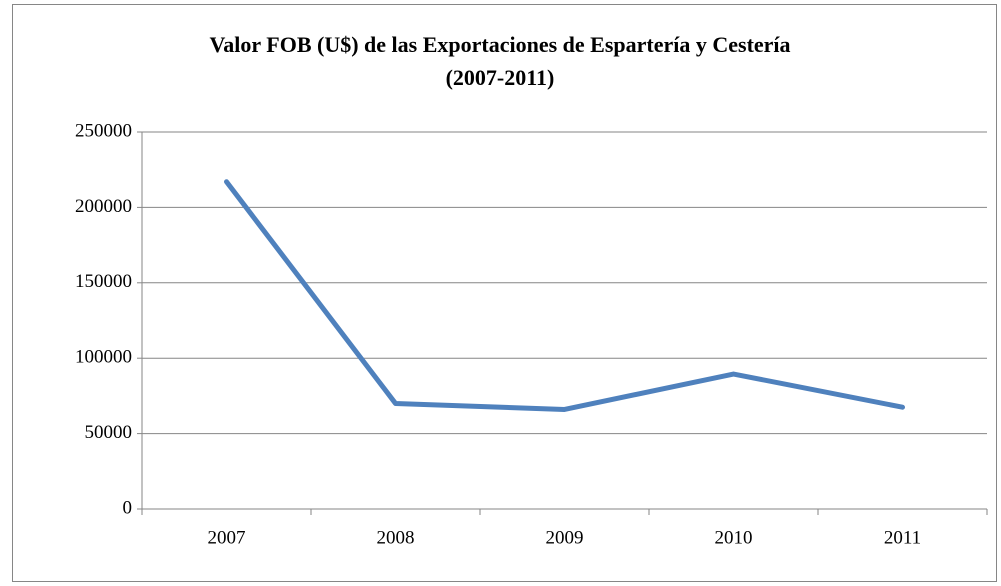  What do you see at coordinates (109, 432) in the screenshot?
I see `y-tick-label: 50000` at bounding box center [109, 432].